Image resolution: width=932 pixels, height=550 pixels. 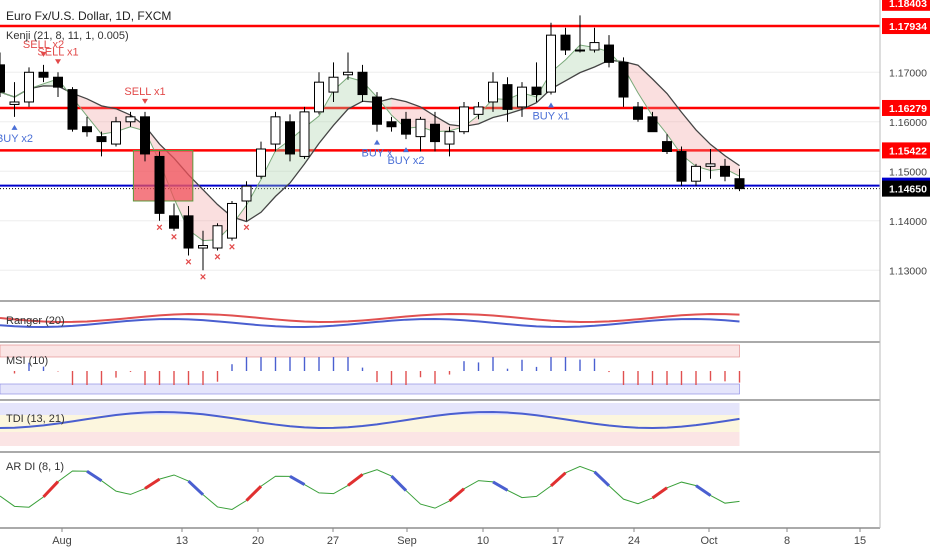 I want to click on price-axis-bg, so click(x=906, y=275).